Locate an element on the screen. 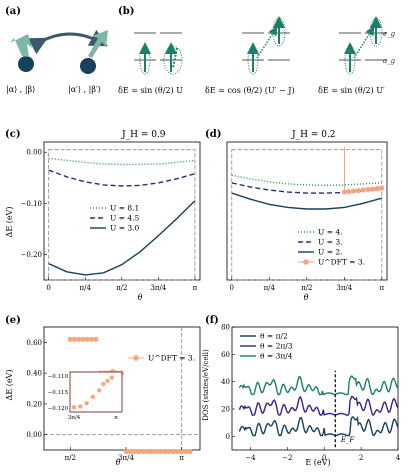  panel-f-ef-label: E_F is located at coordinates (348, 440).